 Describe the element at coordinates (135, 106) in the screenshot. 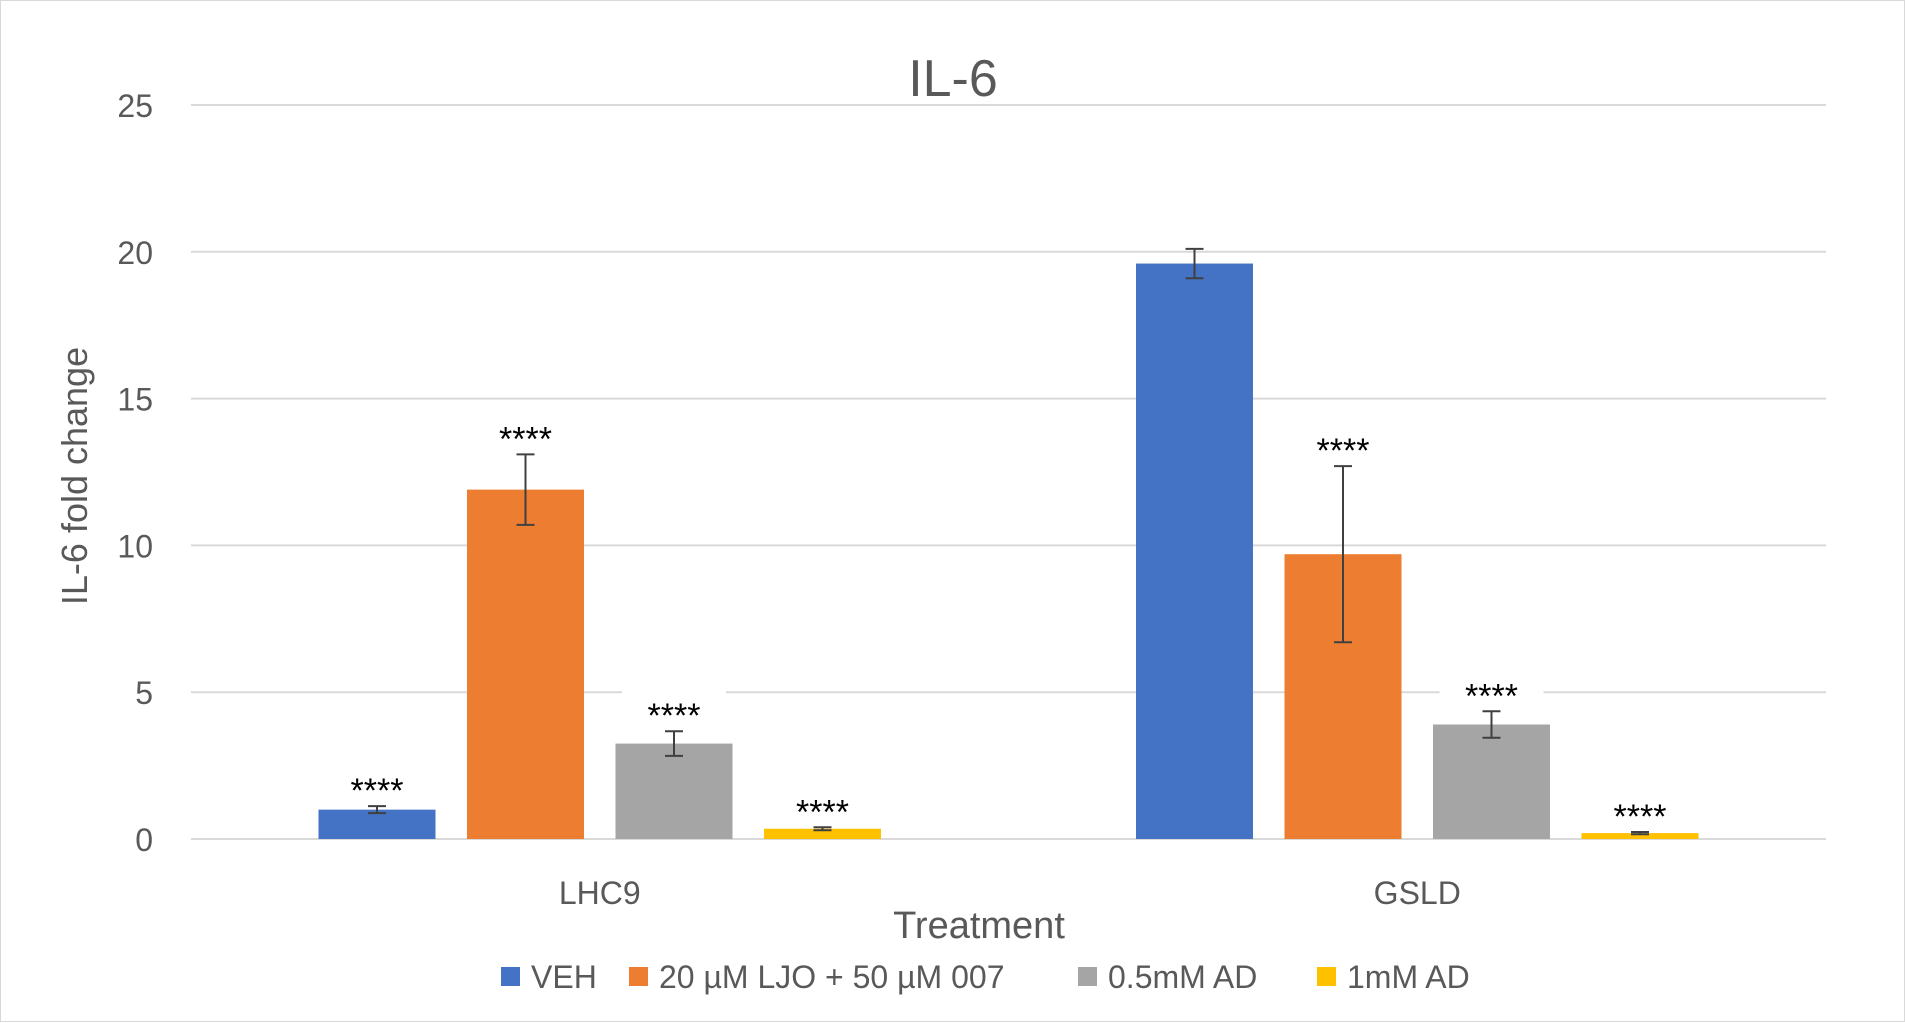

I see `y-tick-label: 25` at that location.